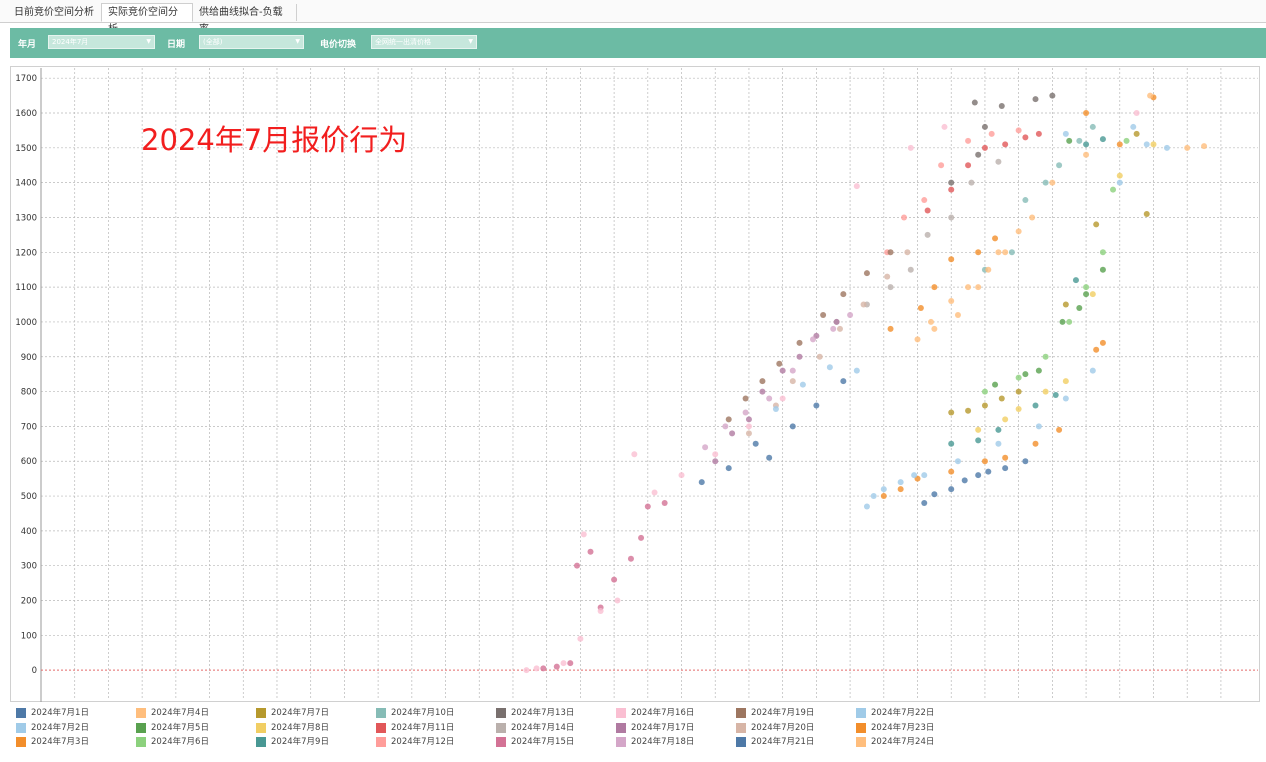  Describe the element at coordinates (300, 742) in the screenshot. I see `legend-label: 2024年7月9日` at that location.